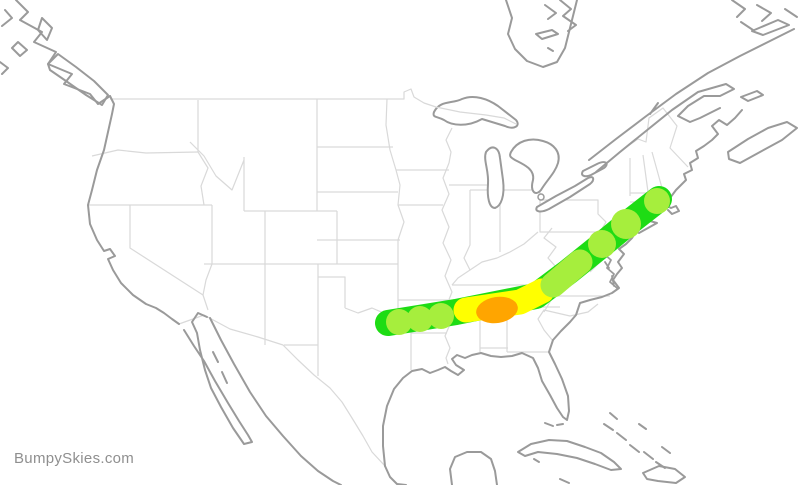 The height and width of the screenshot is (485, 800). Describe the element at coordinates (497, 310) in the screenshot. I see `route-segment-moderate` at that location.